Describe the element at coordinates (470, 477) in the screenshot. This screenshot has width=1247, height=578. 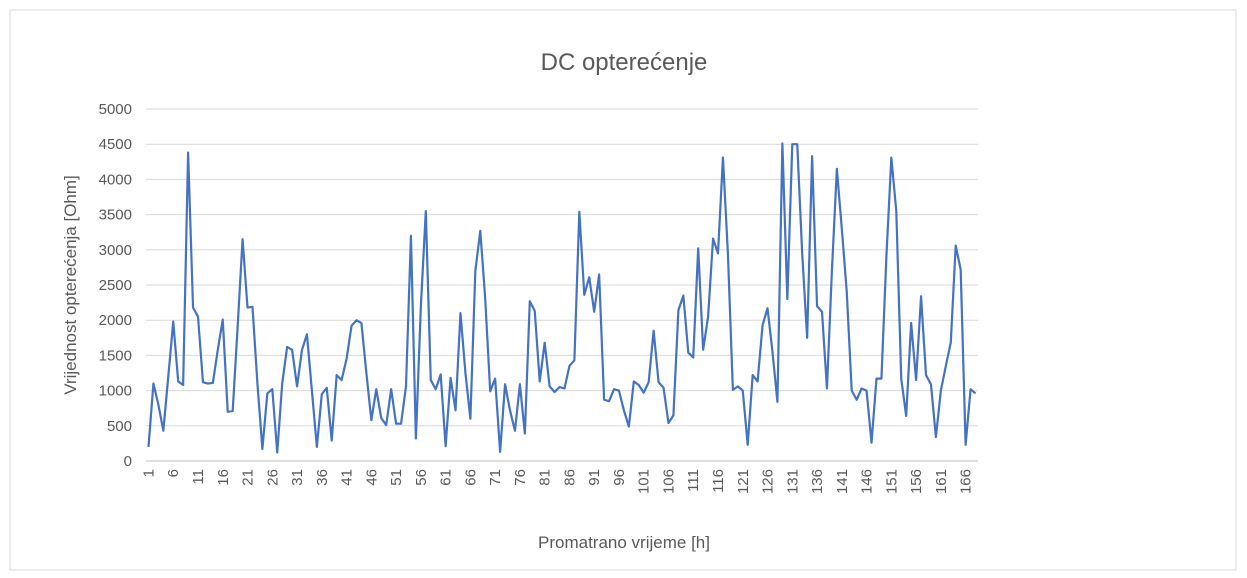
I see `x-tick-label: 66` at that location.